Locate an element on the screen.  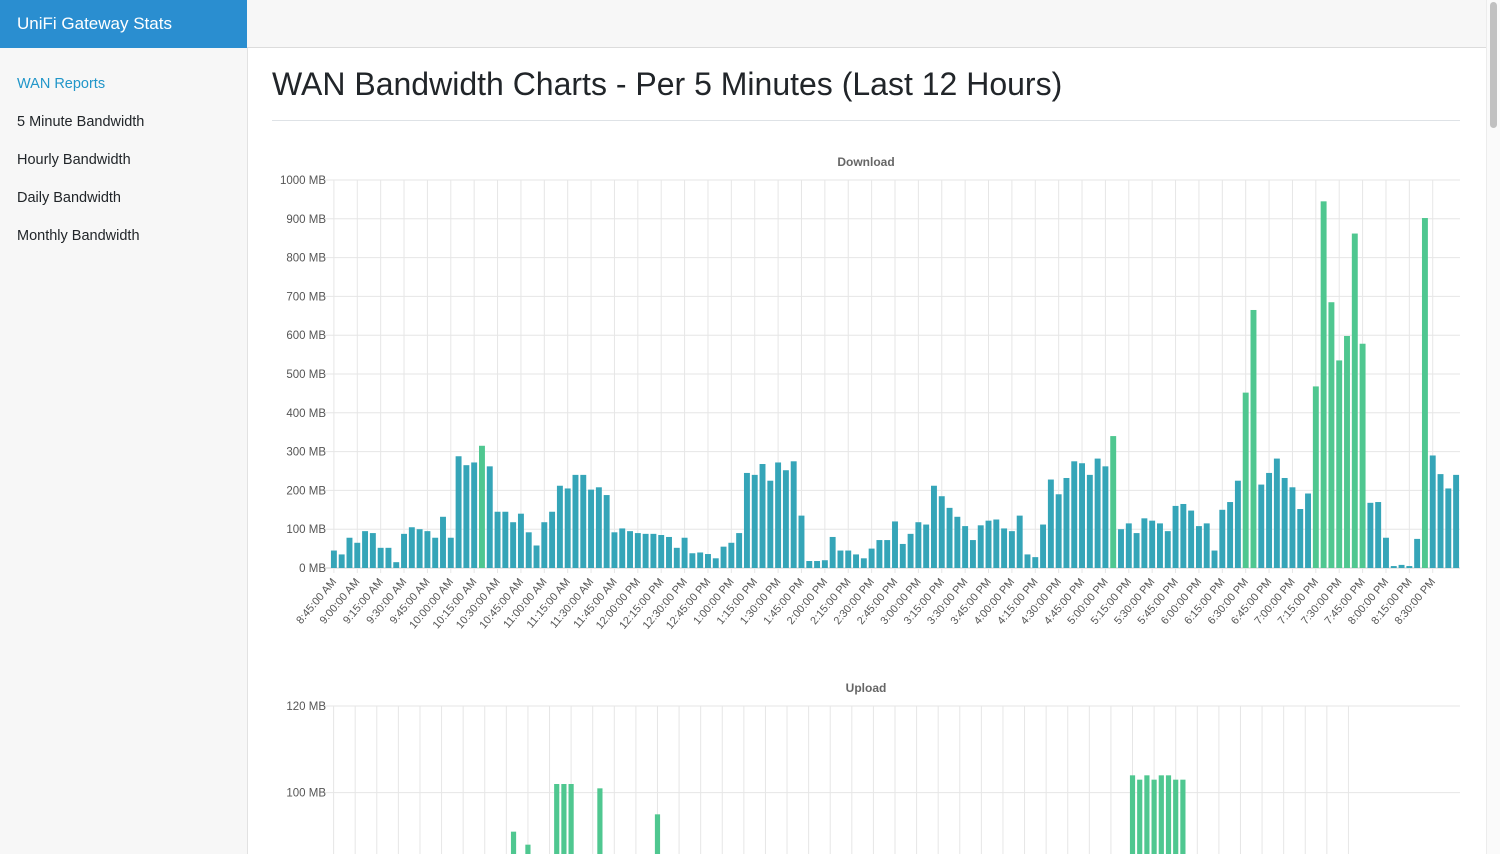
sidebar-item-5-minute-bandwidth: 5 Minute Bandwidth is located at coordinates (81, 122).